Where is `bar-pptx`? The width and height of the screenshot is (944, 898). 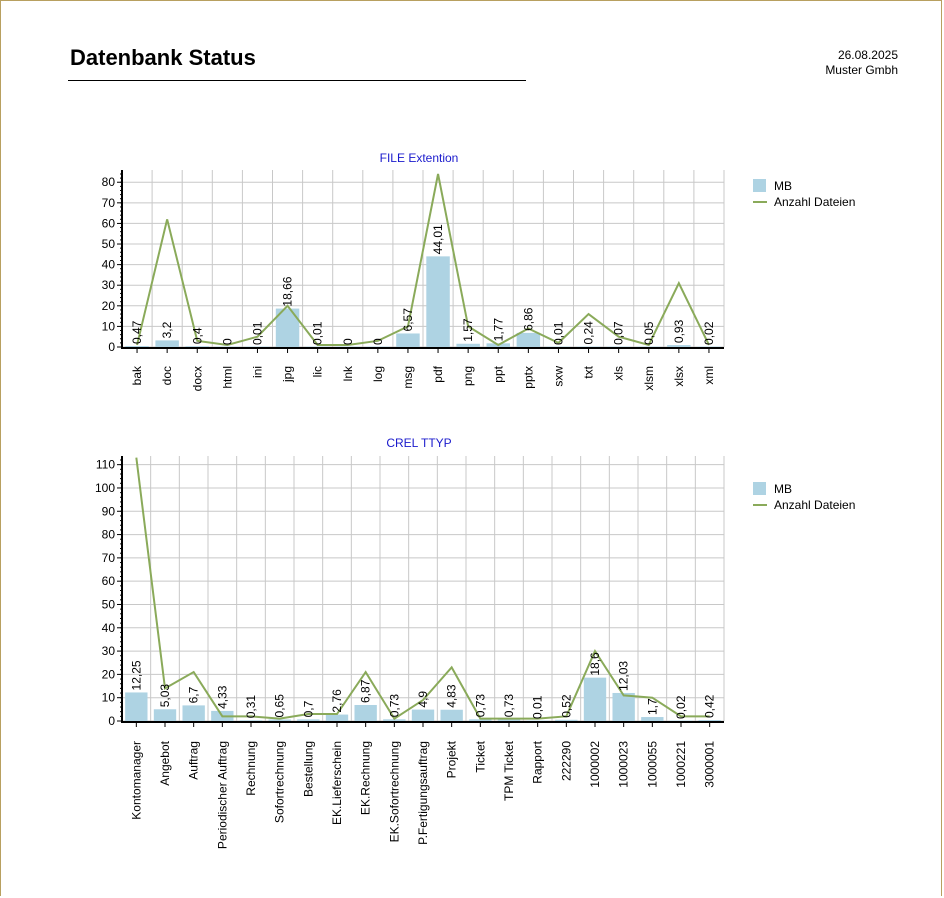 bar-pptx is located at coordinates (528, 339).